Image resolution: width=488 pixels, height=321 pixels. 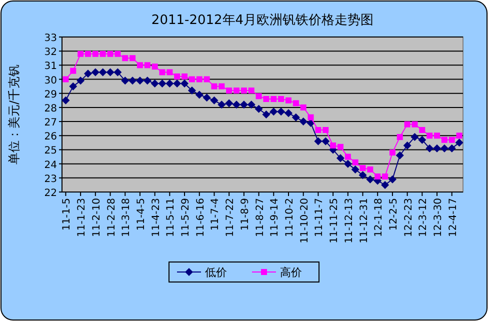 What do you see at coordinates (50, 151) in the screenshot?
I see `y-tick-label: 25` at bounding box center [50, 151].